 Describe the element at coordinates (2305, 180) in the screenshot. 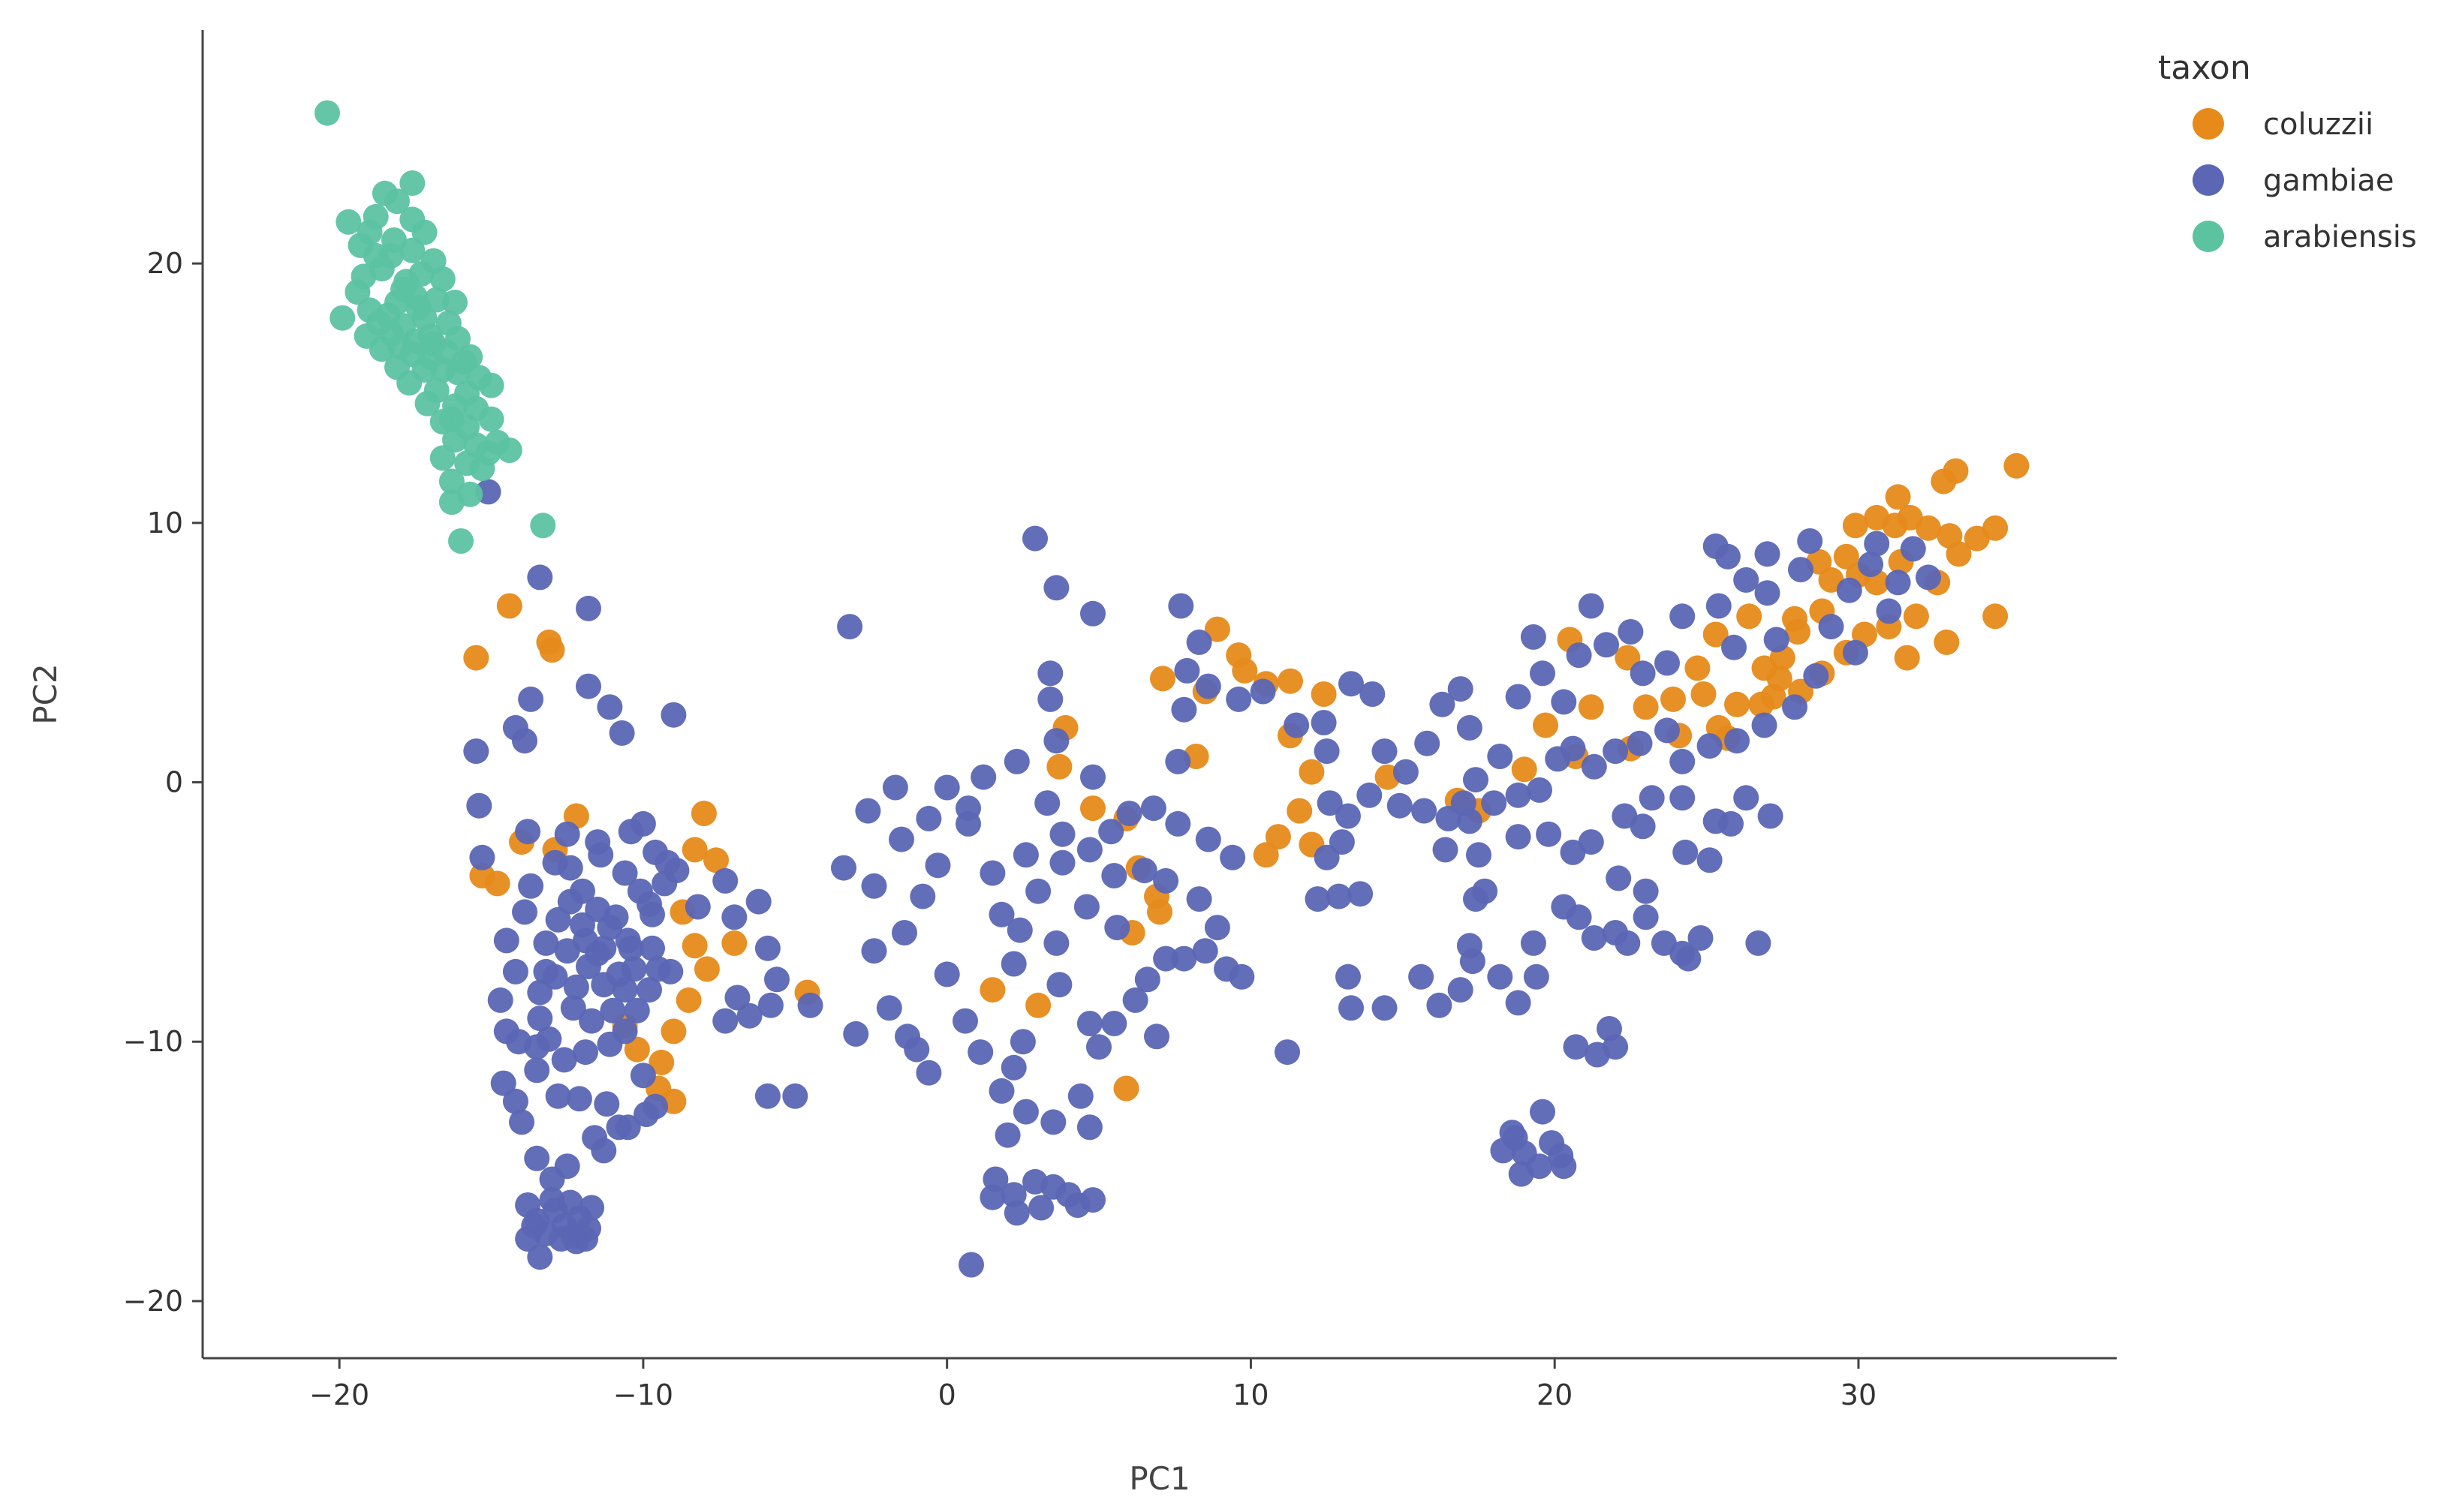

I see `legend-items: coluzzii gambiae arabiensis` at that location.